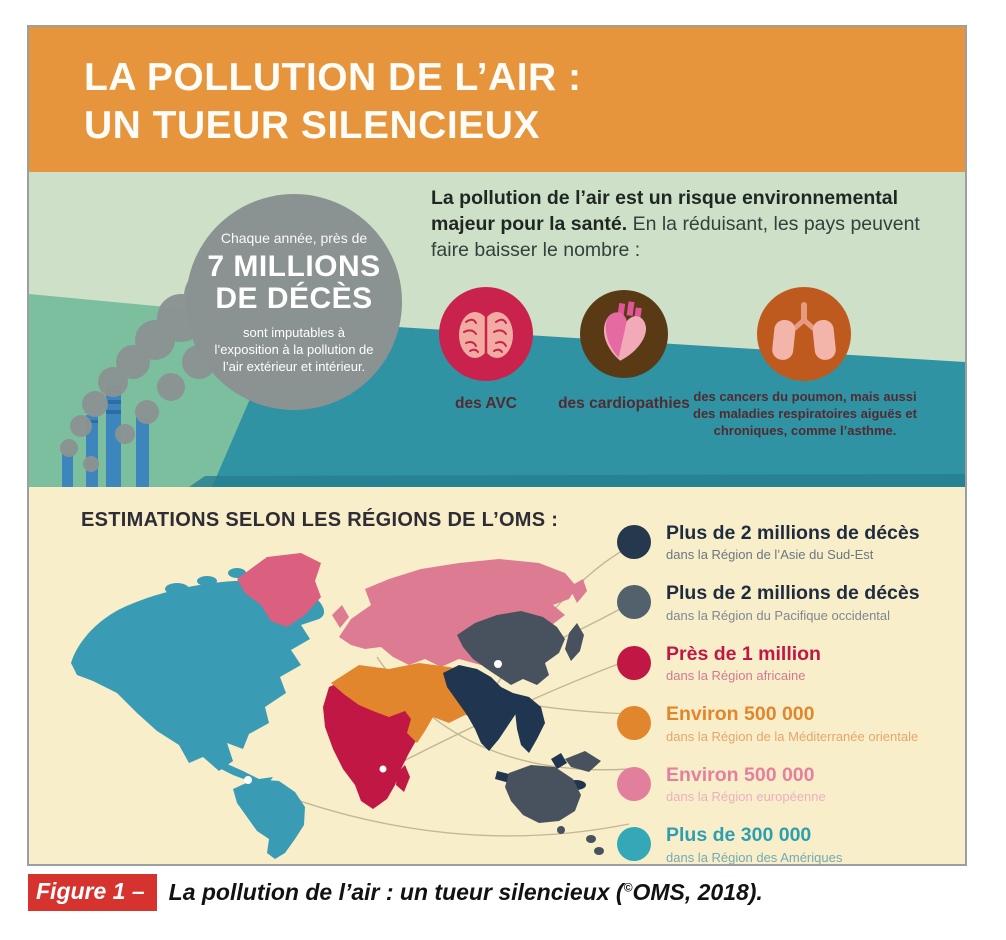 The image size is (1006, 940). Describe the element at coordinates (778, 615) in the screenshot. I see `legend-region: dans la Région du Pacifique occidental` at that location.